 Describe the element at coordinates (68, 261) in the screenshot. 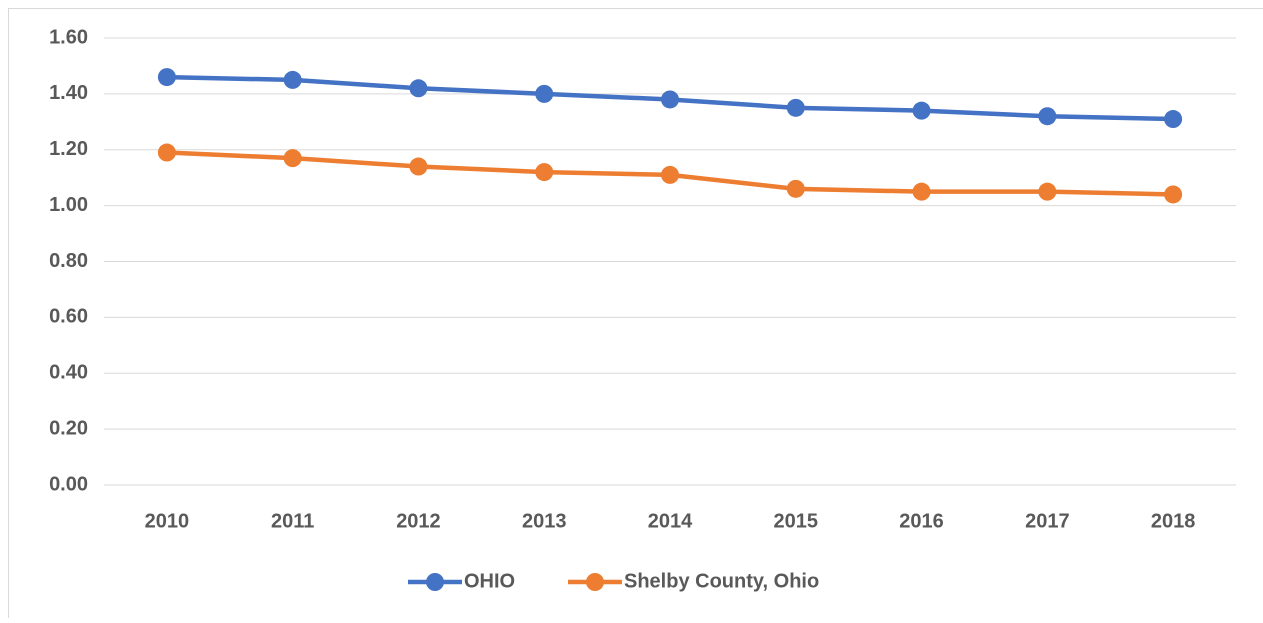

I see `y-tick-label: 0.80` at that location.